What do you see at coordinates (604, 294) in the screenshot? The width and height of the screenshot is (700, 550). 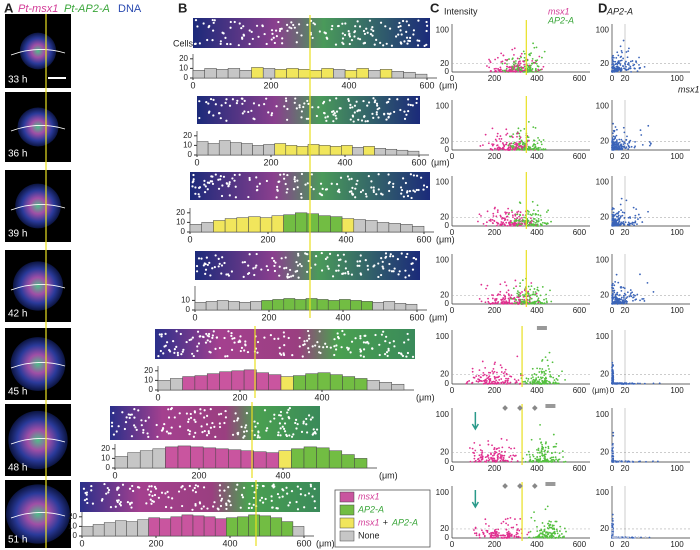 I see `y-tick-label: 20` at bounding box center [604, 294].